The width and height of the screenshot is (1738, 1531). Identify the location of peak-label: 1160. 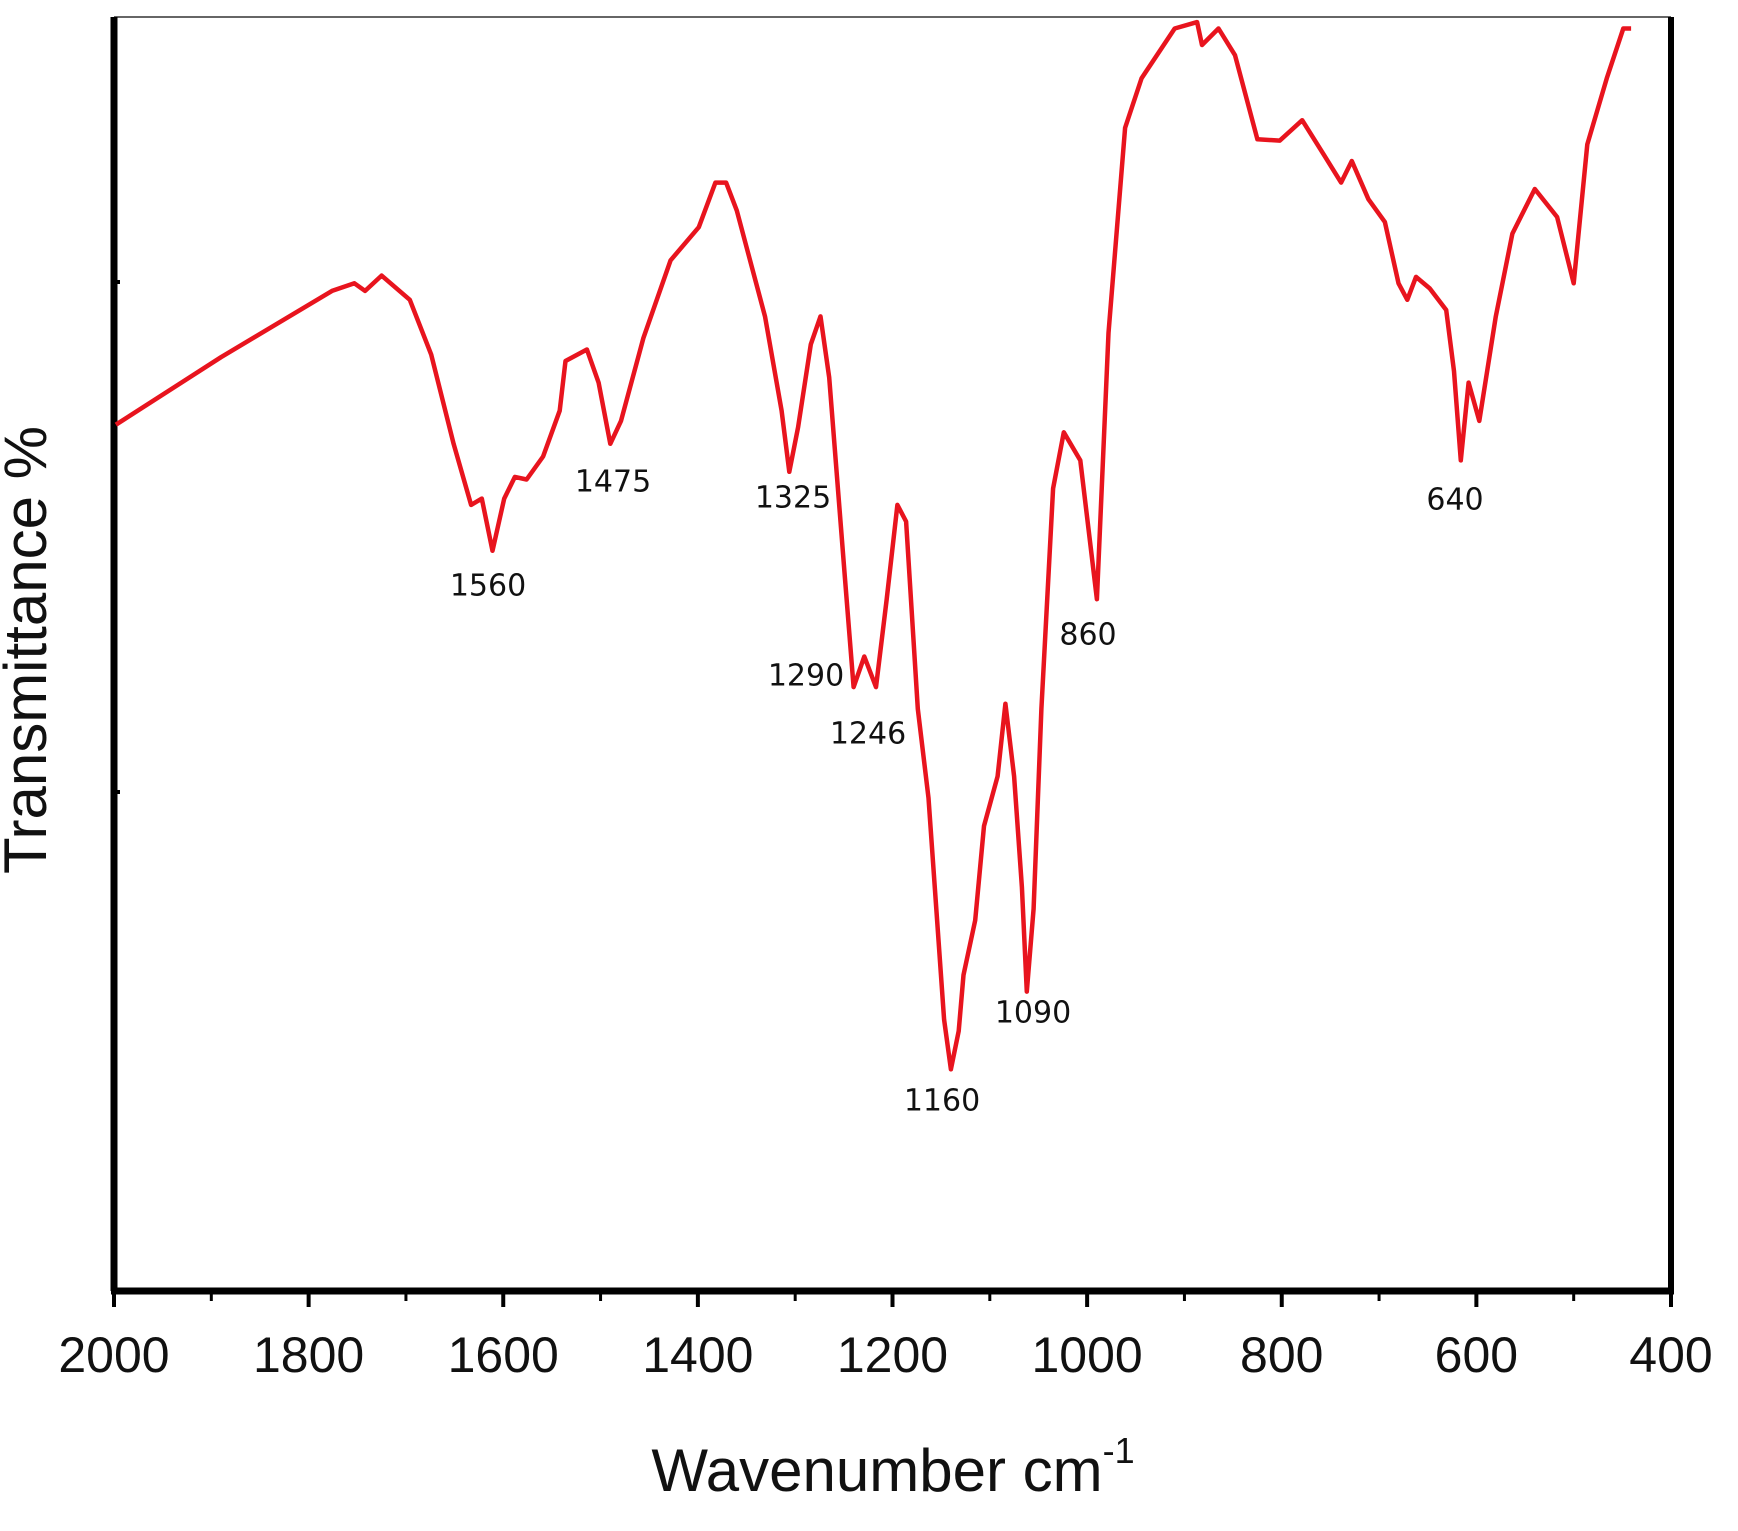
(942, 1101).